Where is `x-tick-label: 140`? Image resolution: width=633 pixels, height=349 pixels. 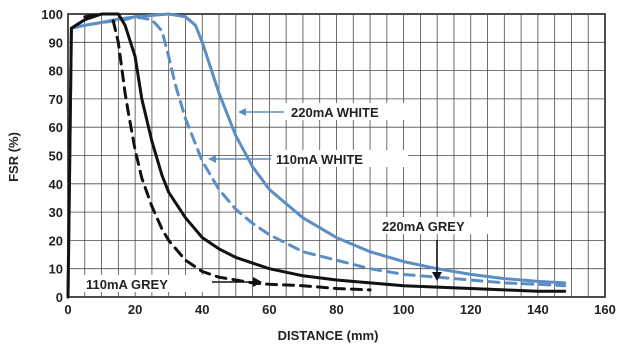
x-tick-label: 140 is located at coordinates (538, 309).